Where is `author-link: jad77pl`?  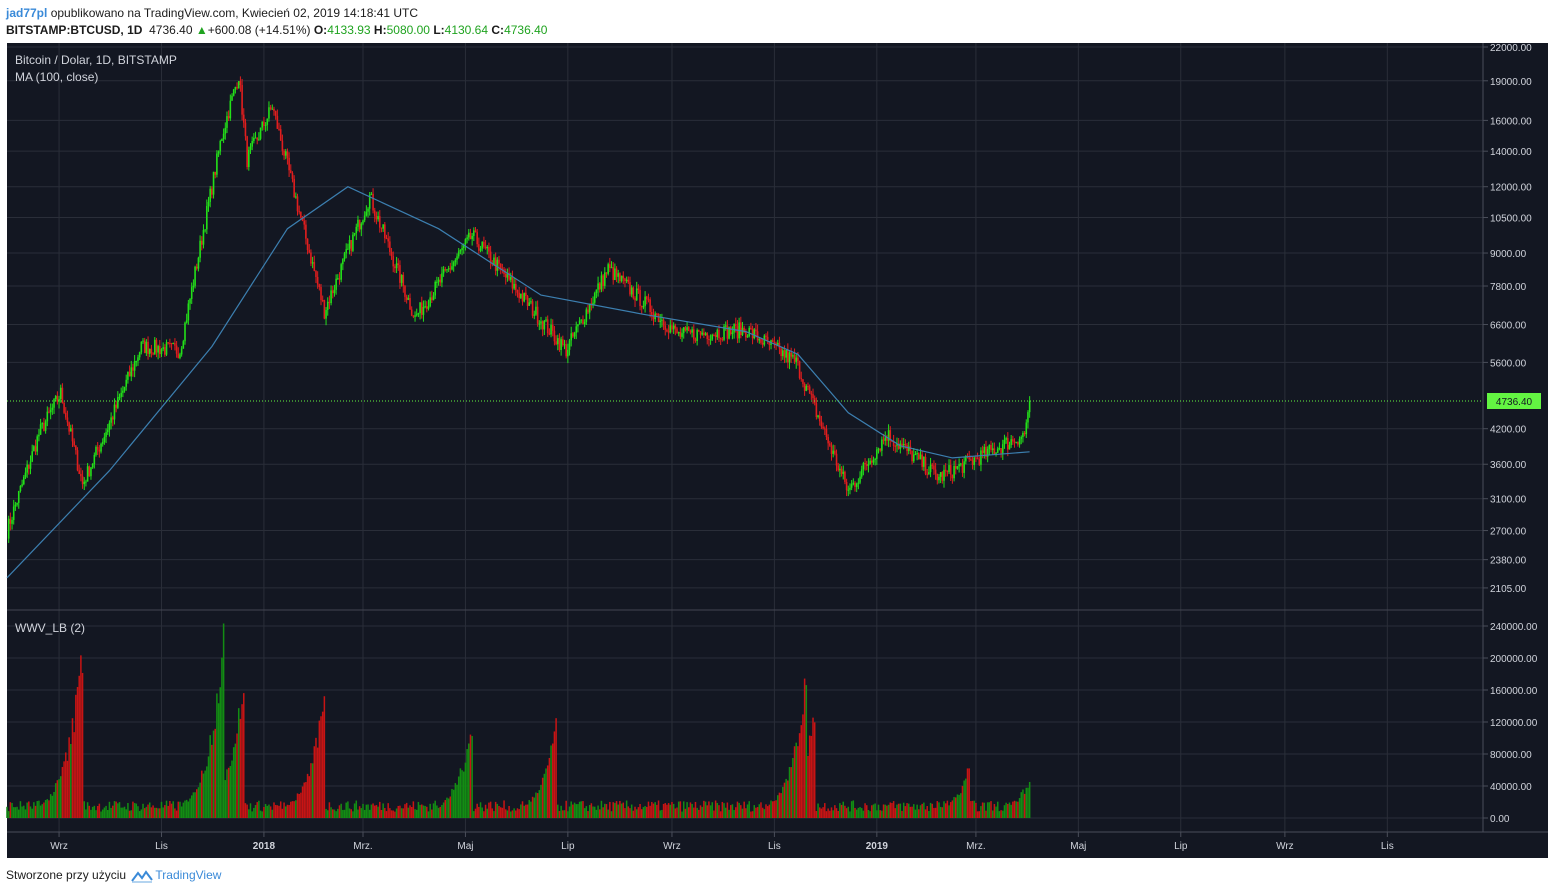 author-link: jad77pl is located at coordinates (27, 13).